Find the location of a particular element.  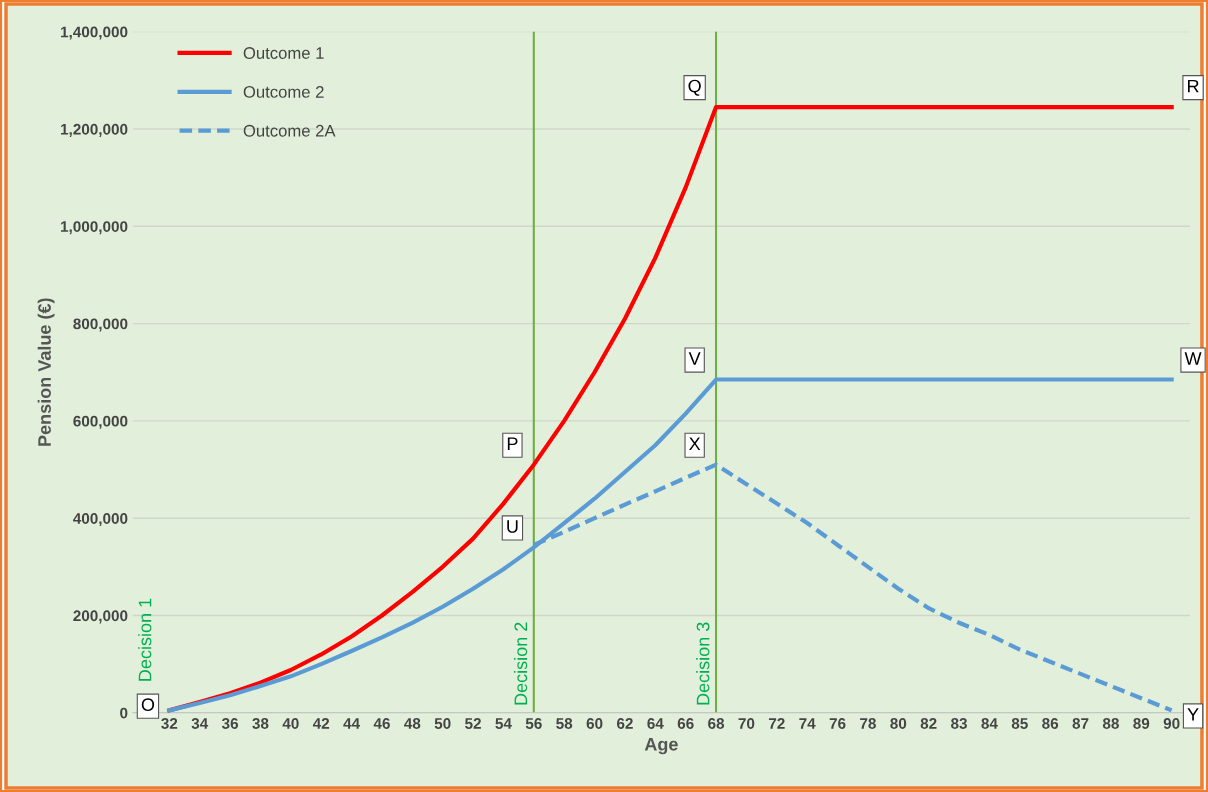

legend-label: Outcome 2 is located at coordinates (283, 91).